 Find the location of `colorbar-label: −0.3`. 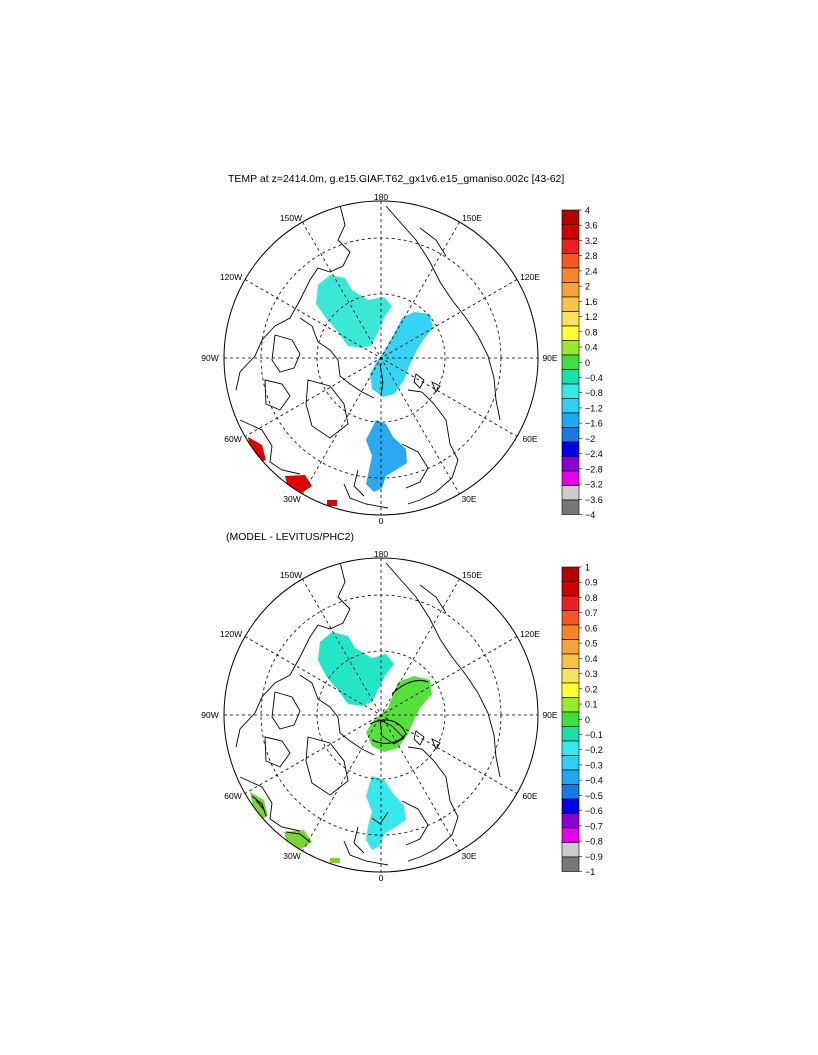

colorbar-label: −0.3 is located at coordinates (594, 765).